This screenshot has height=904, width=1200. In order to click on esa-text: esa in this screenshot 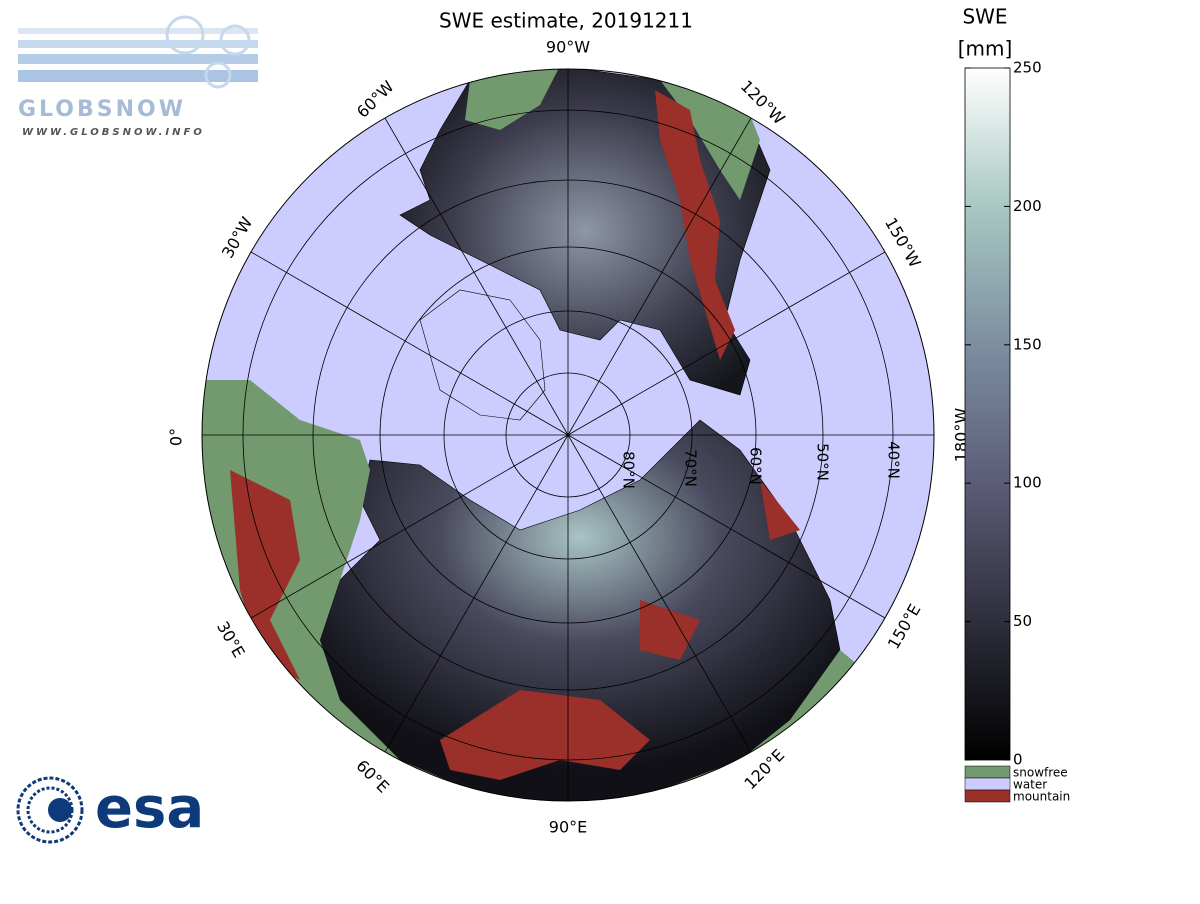, I will do `click(149, 808)`.